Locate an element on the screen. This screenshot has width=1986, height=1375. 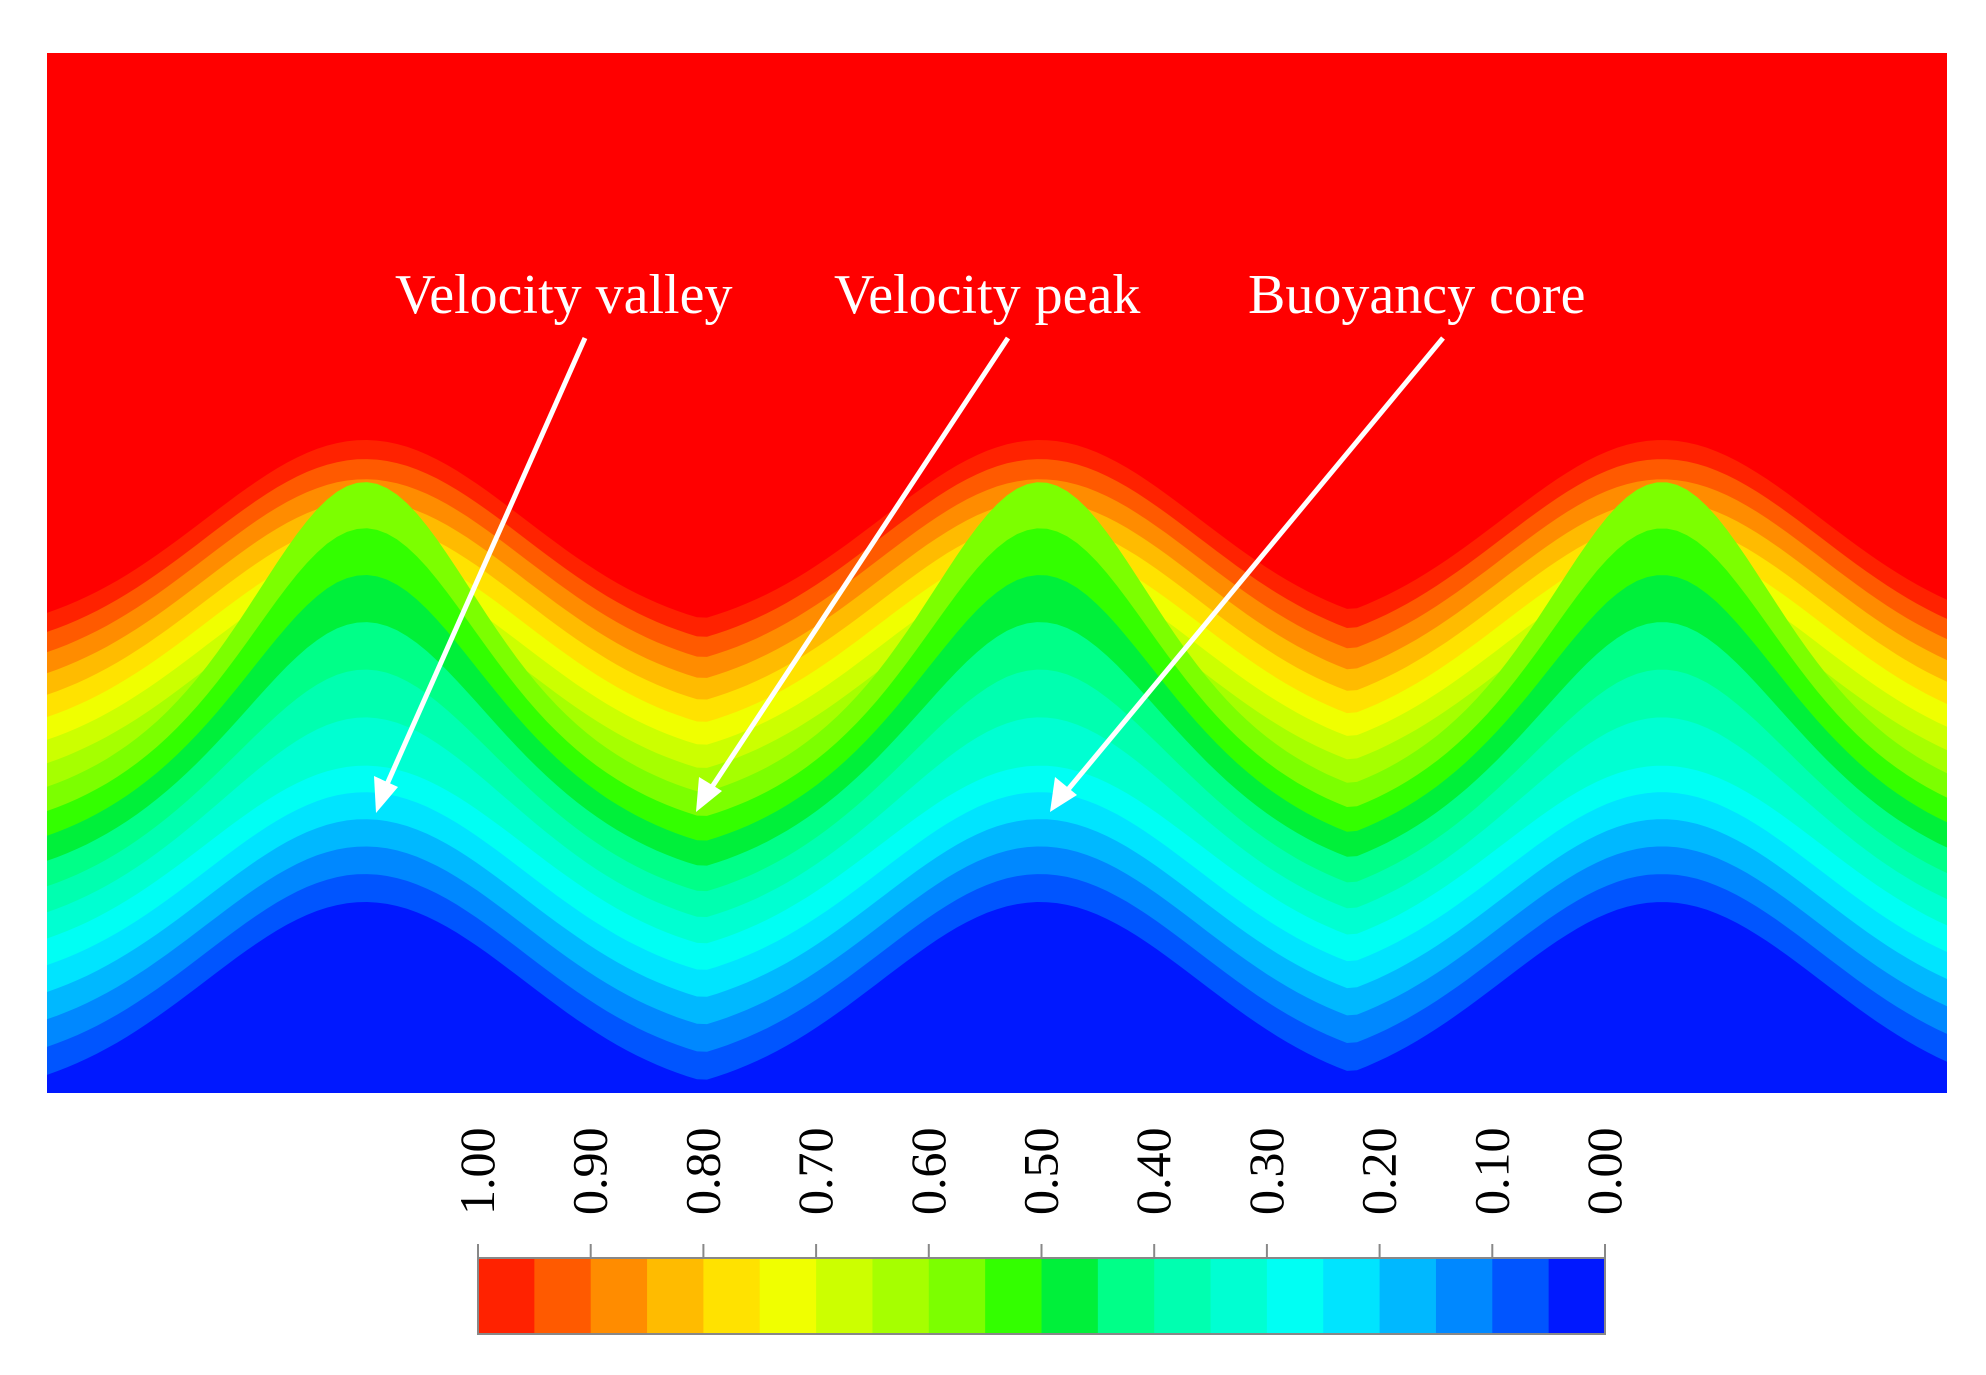
annotation-label-buoyancy-core: Buoyancy core is located at coordinates (1416, 295).